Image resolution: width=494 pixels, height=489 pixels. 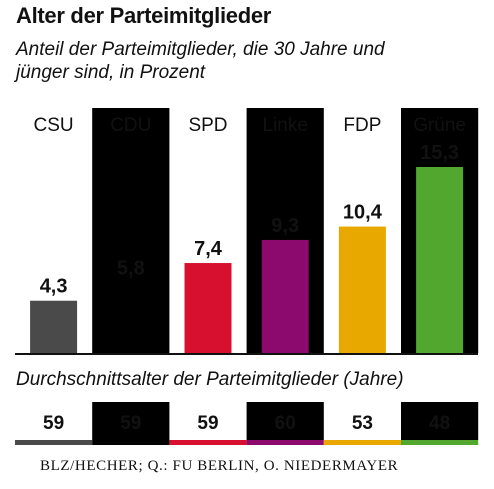 I want to click on age-underline-fdp, so click(x=362, y=442).